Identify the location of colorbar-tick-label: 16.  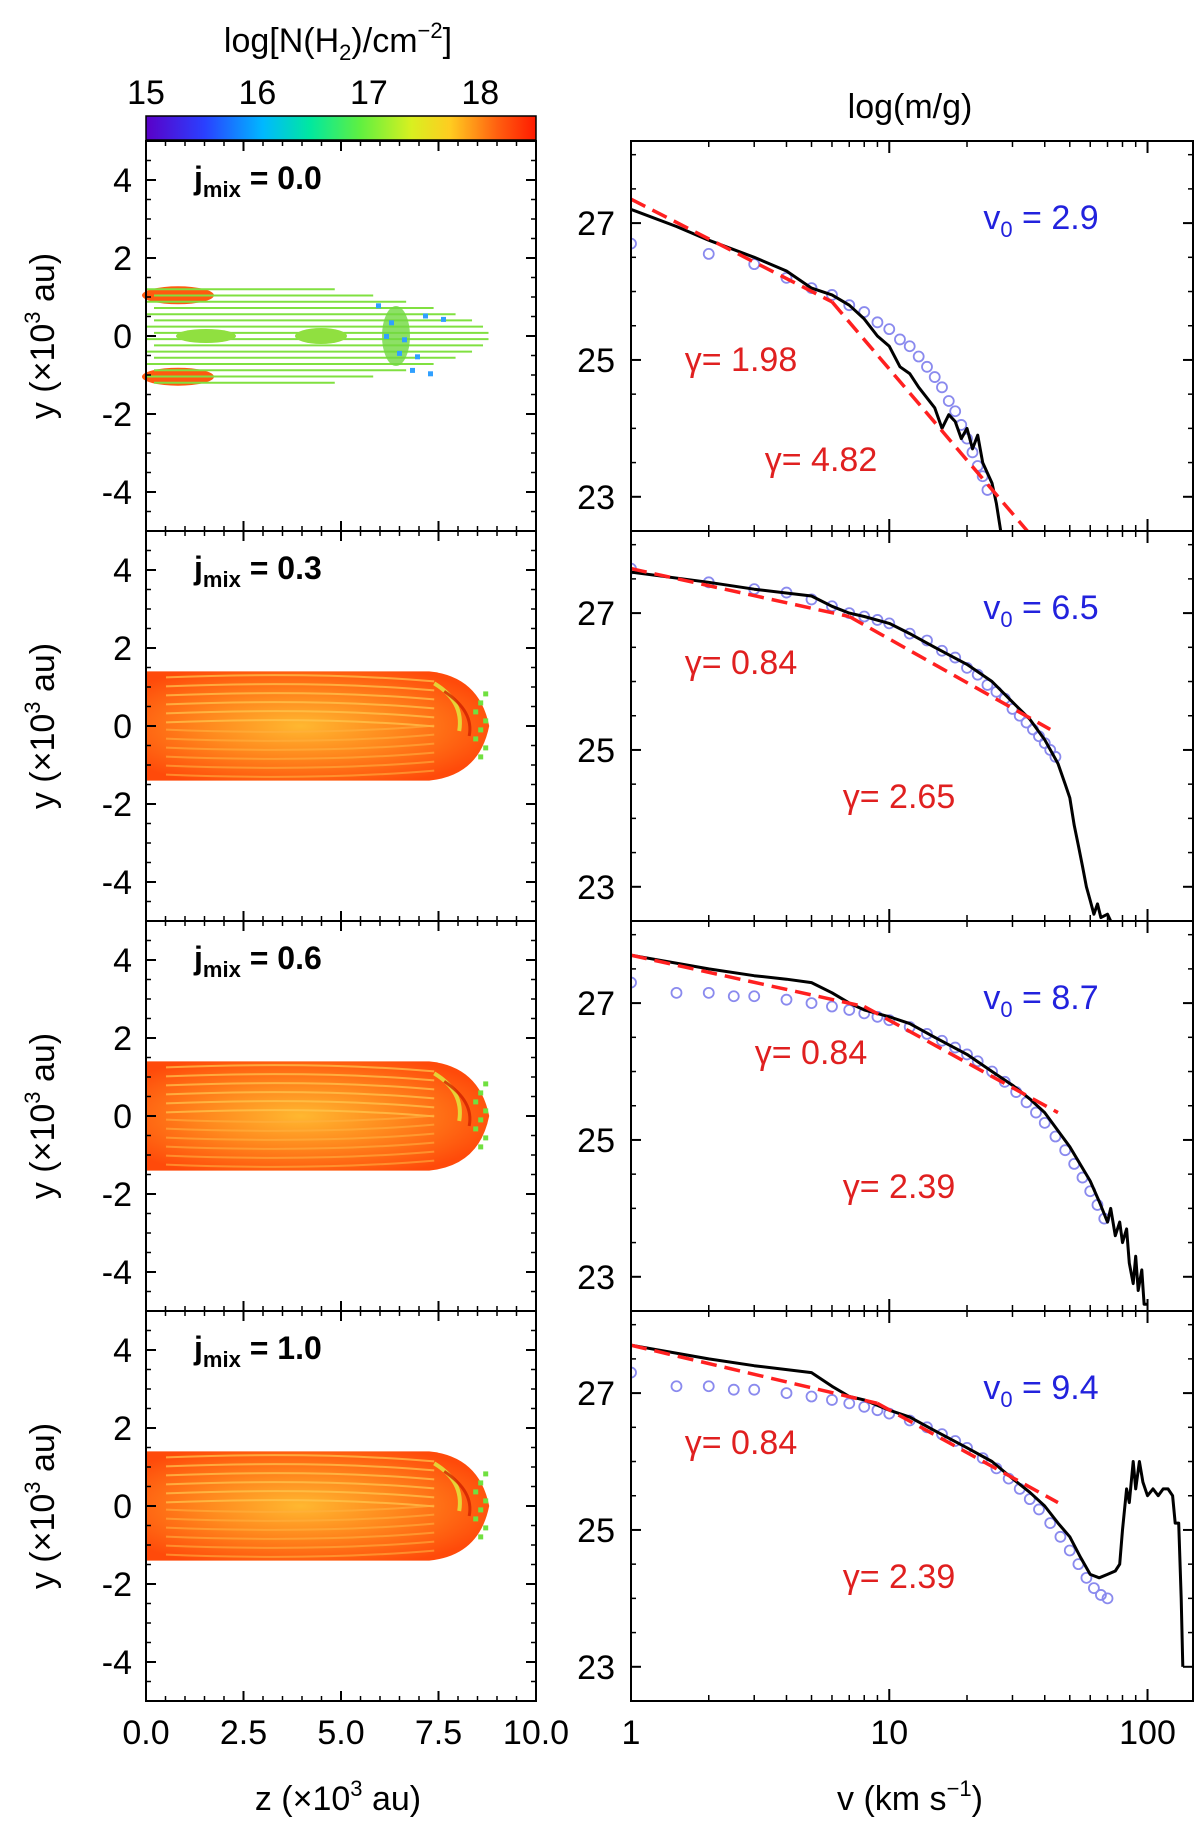
(258, 93).